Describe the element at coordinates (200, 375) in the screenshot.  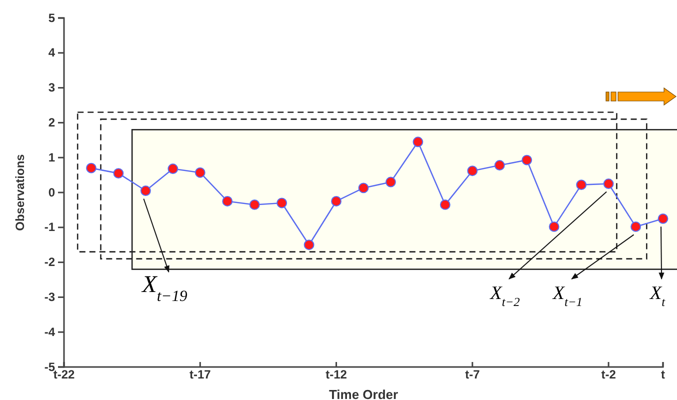
I see `x-tick-label: t-17` at that location.